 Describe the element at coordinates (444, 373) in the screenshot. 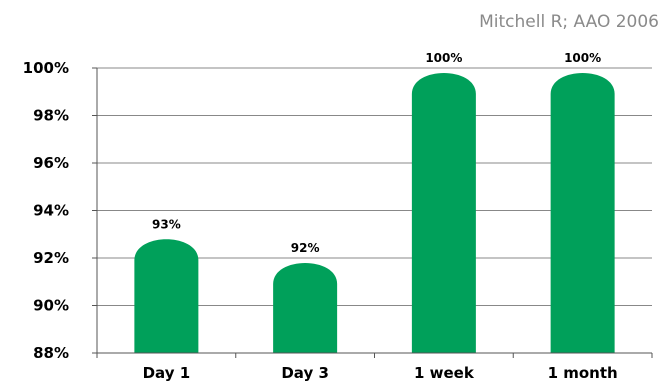

I see `x-category-label: 1 week` at that location.